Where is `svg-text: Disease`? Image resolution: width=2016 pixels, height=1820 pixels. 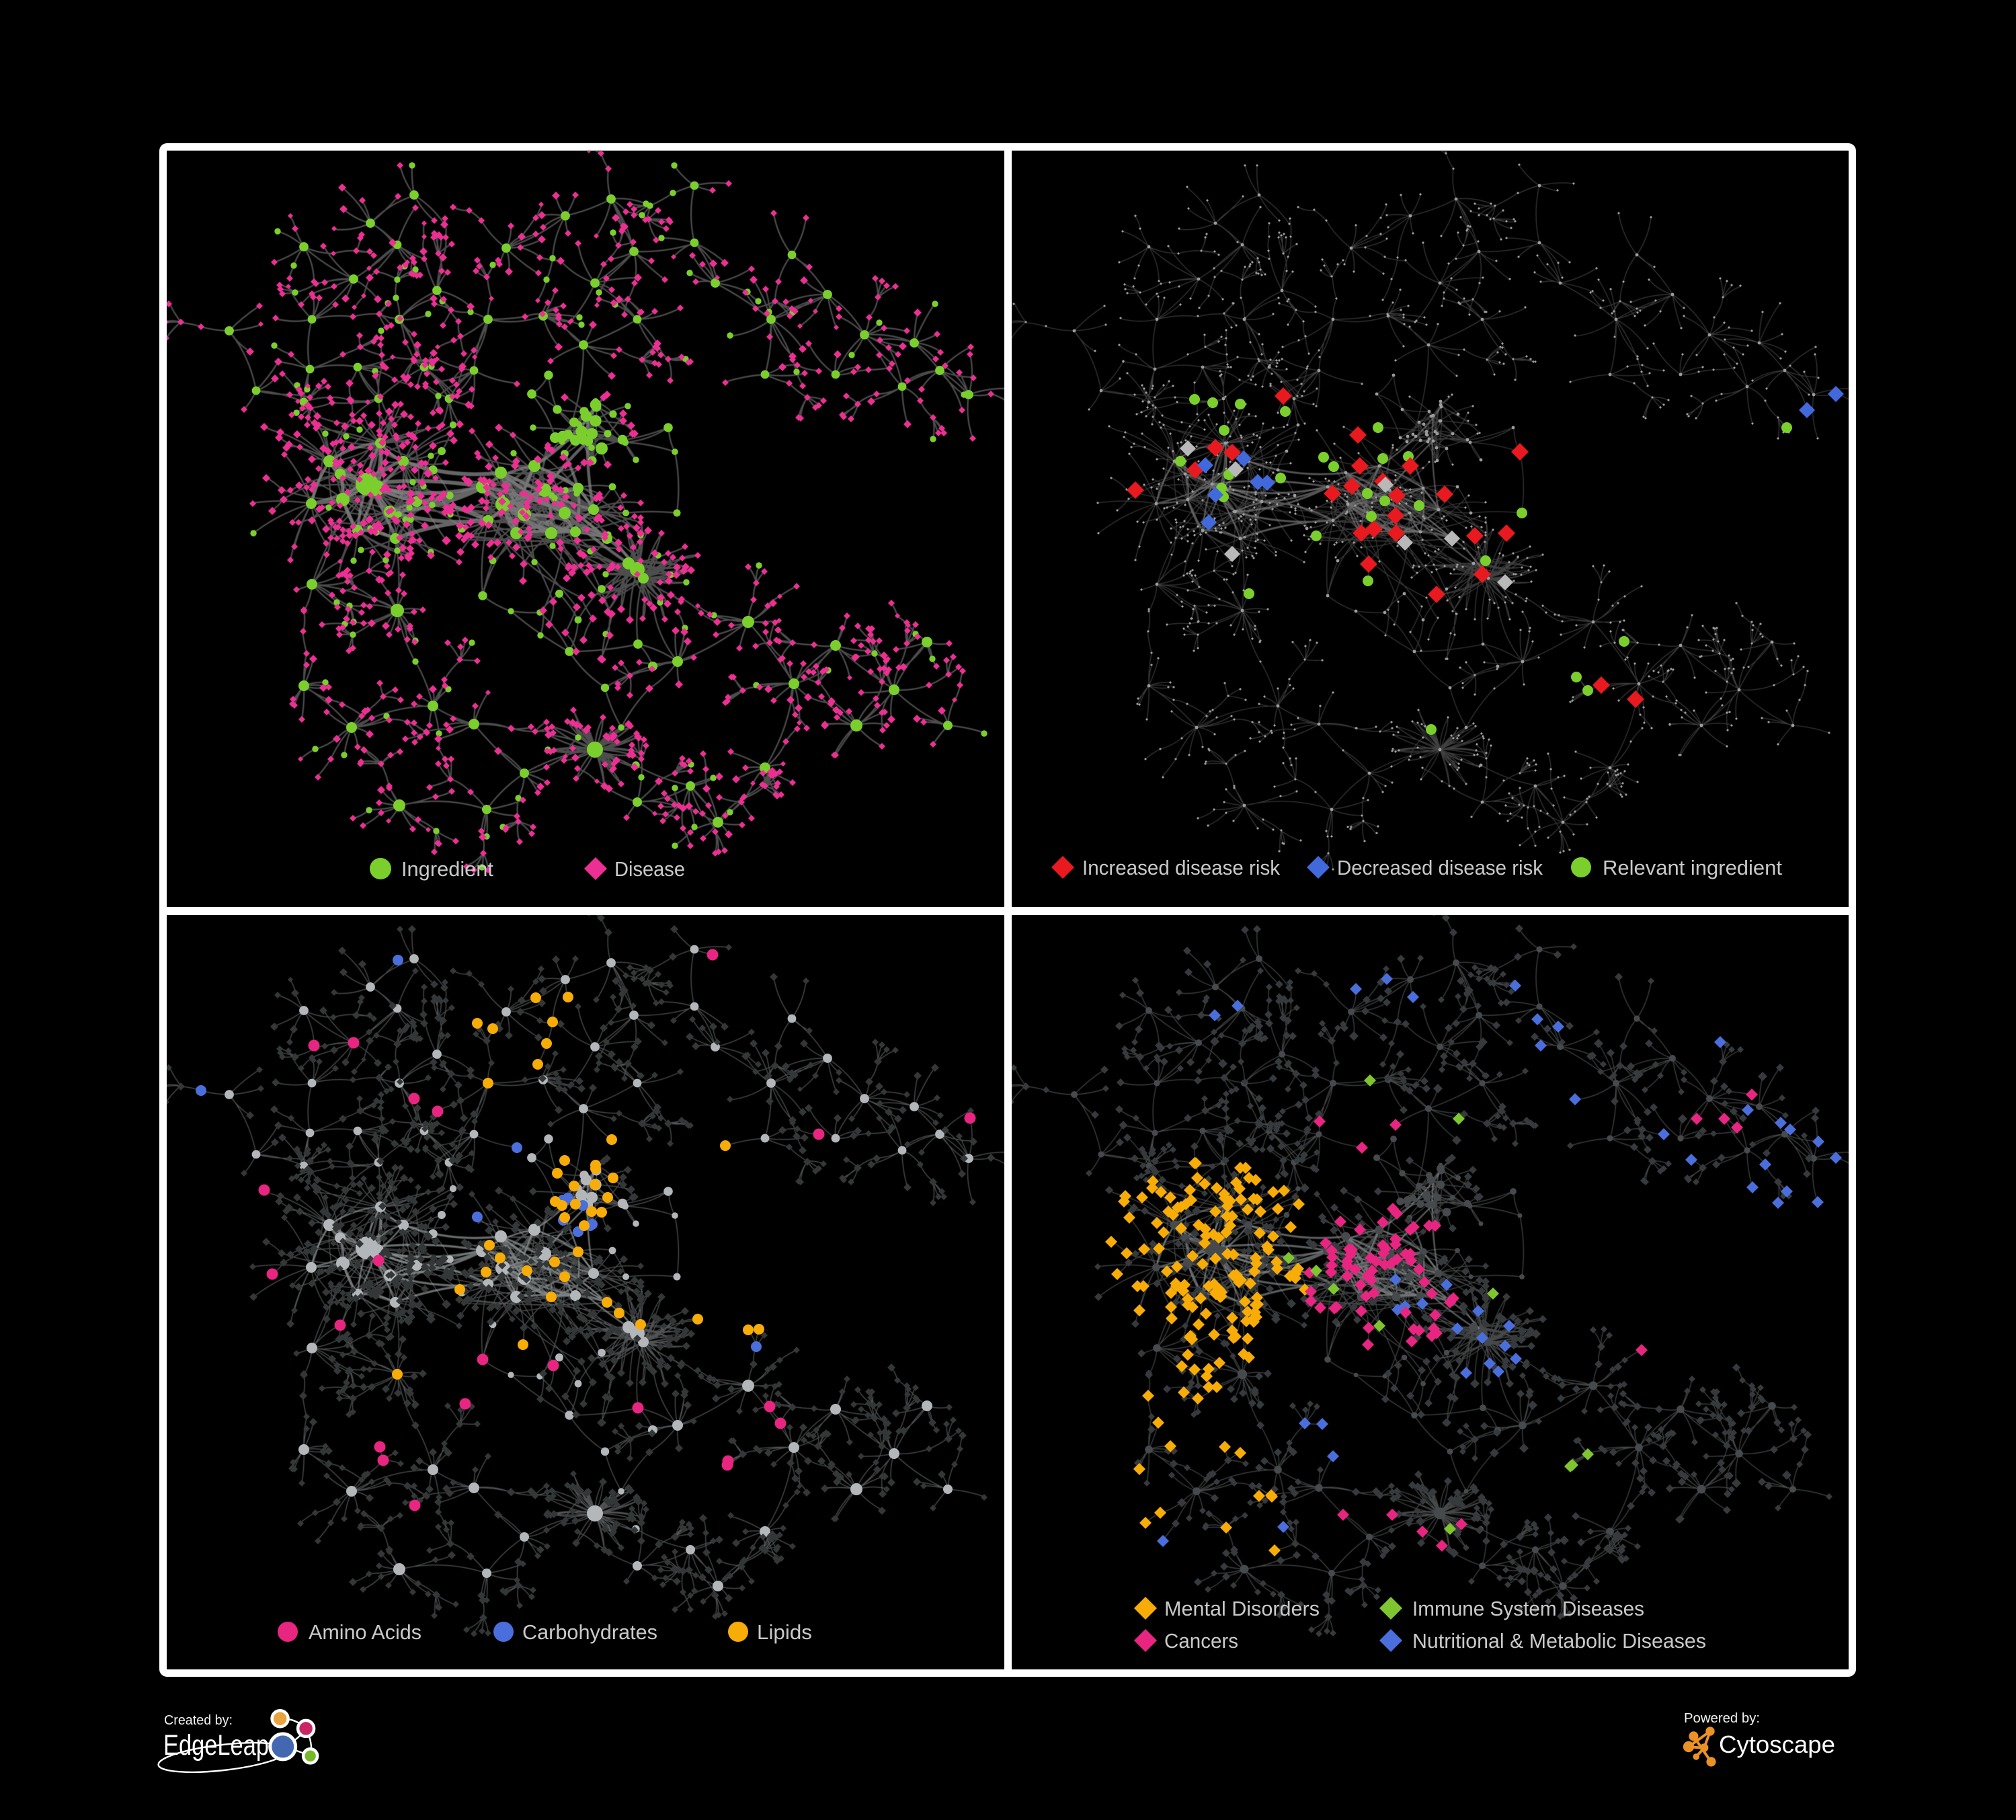 svg-text: Disease is located at coordinates (649, 869).